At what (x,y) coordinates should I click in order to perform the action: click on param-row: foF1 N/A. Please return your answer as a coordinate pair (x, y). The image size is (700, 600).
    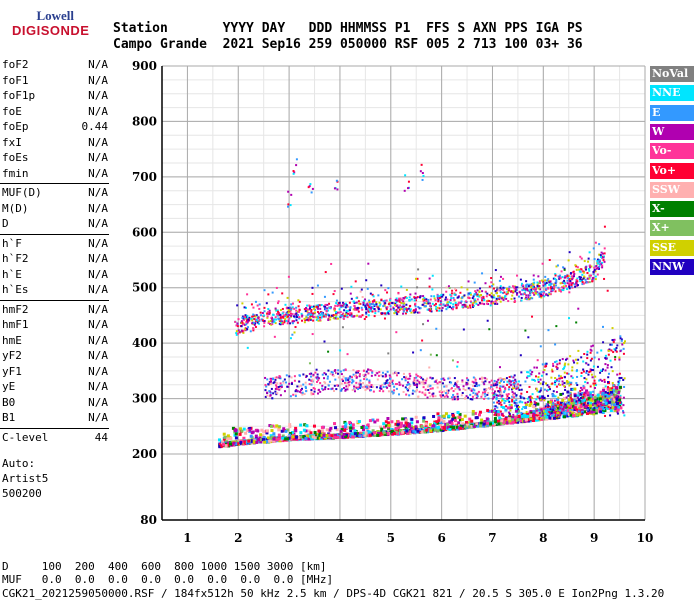
    Looking at the image, I should click on (55, 81).